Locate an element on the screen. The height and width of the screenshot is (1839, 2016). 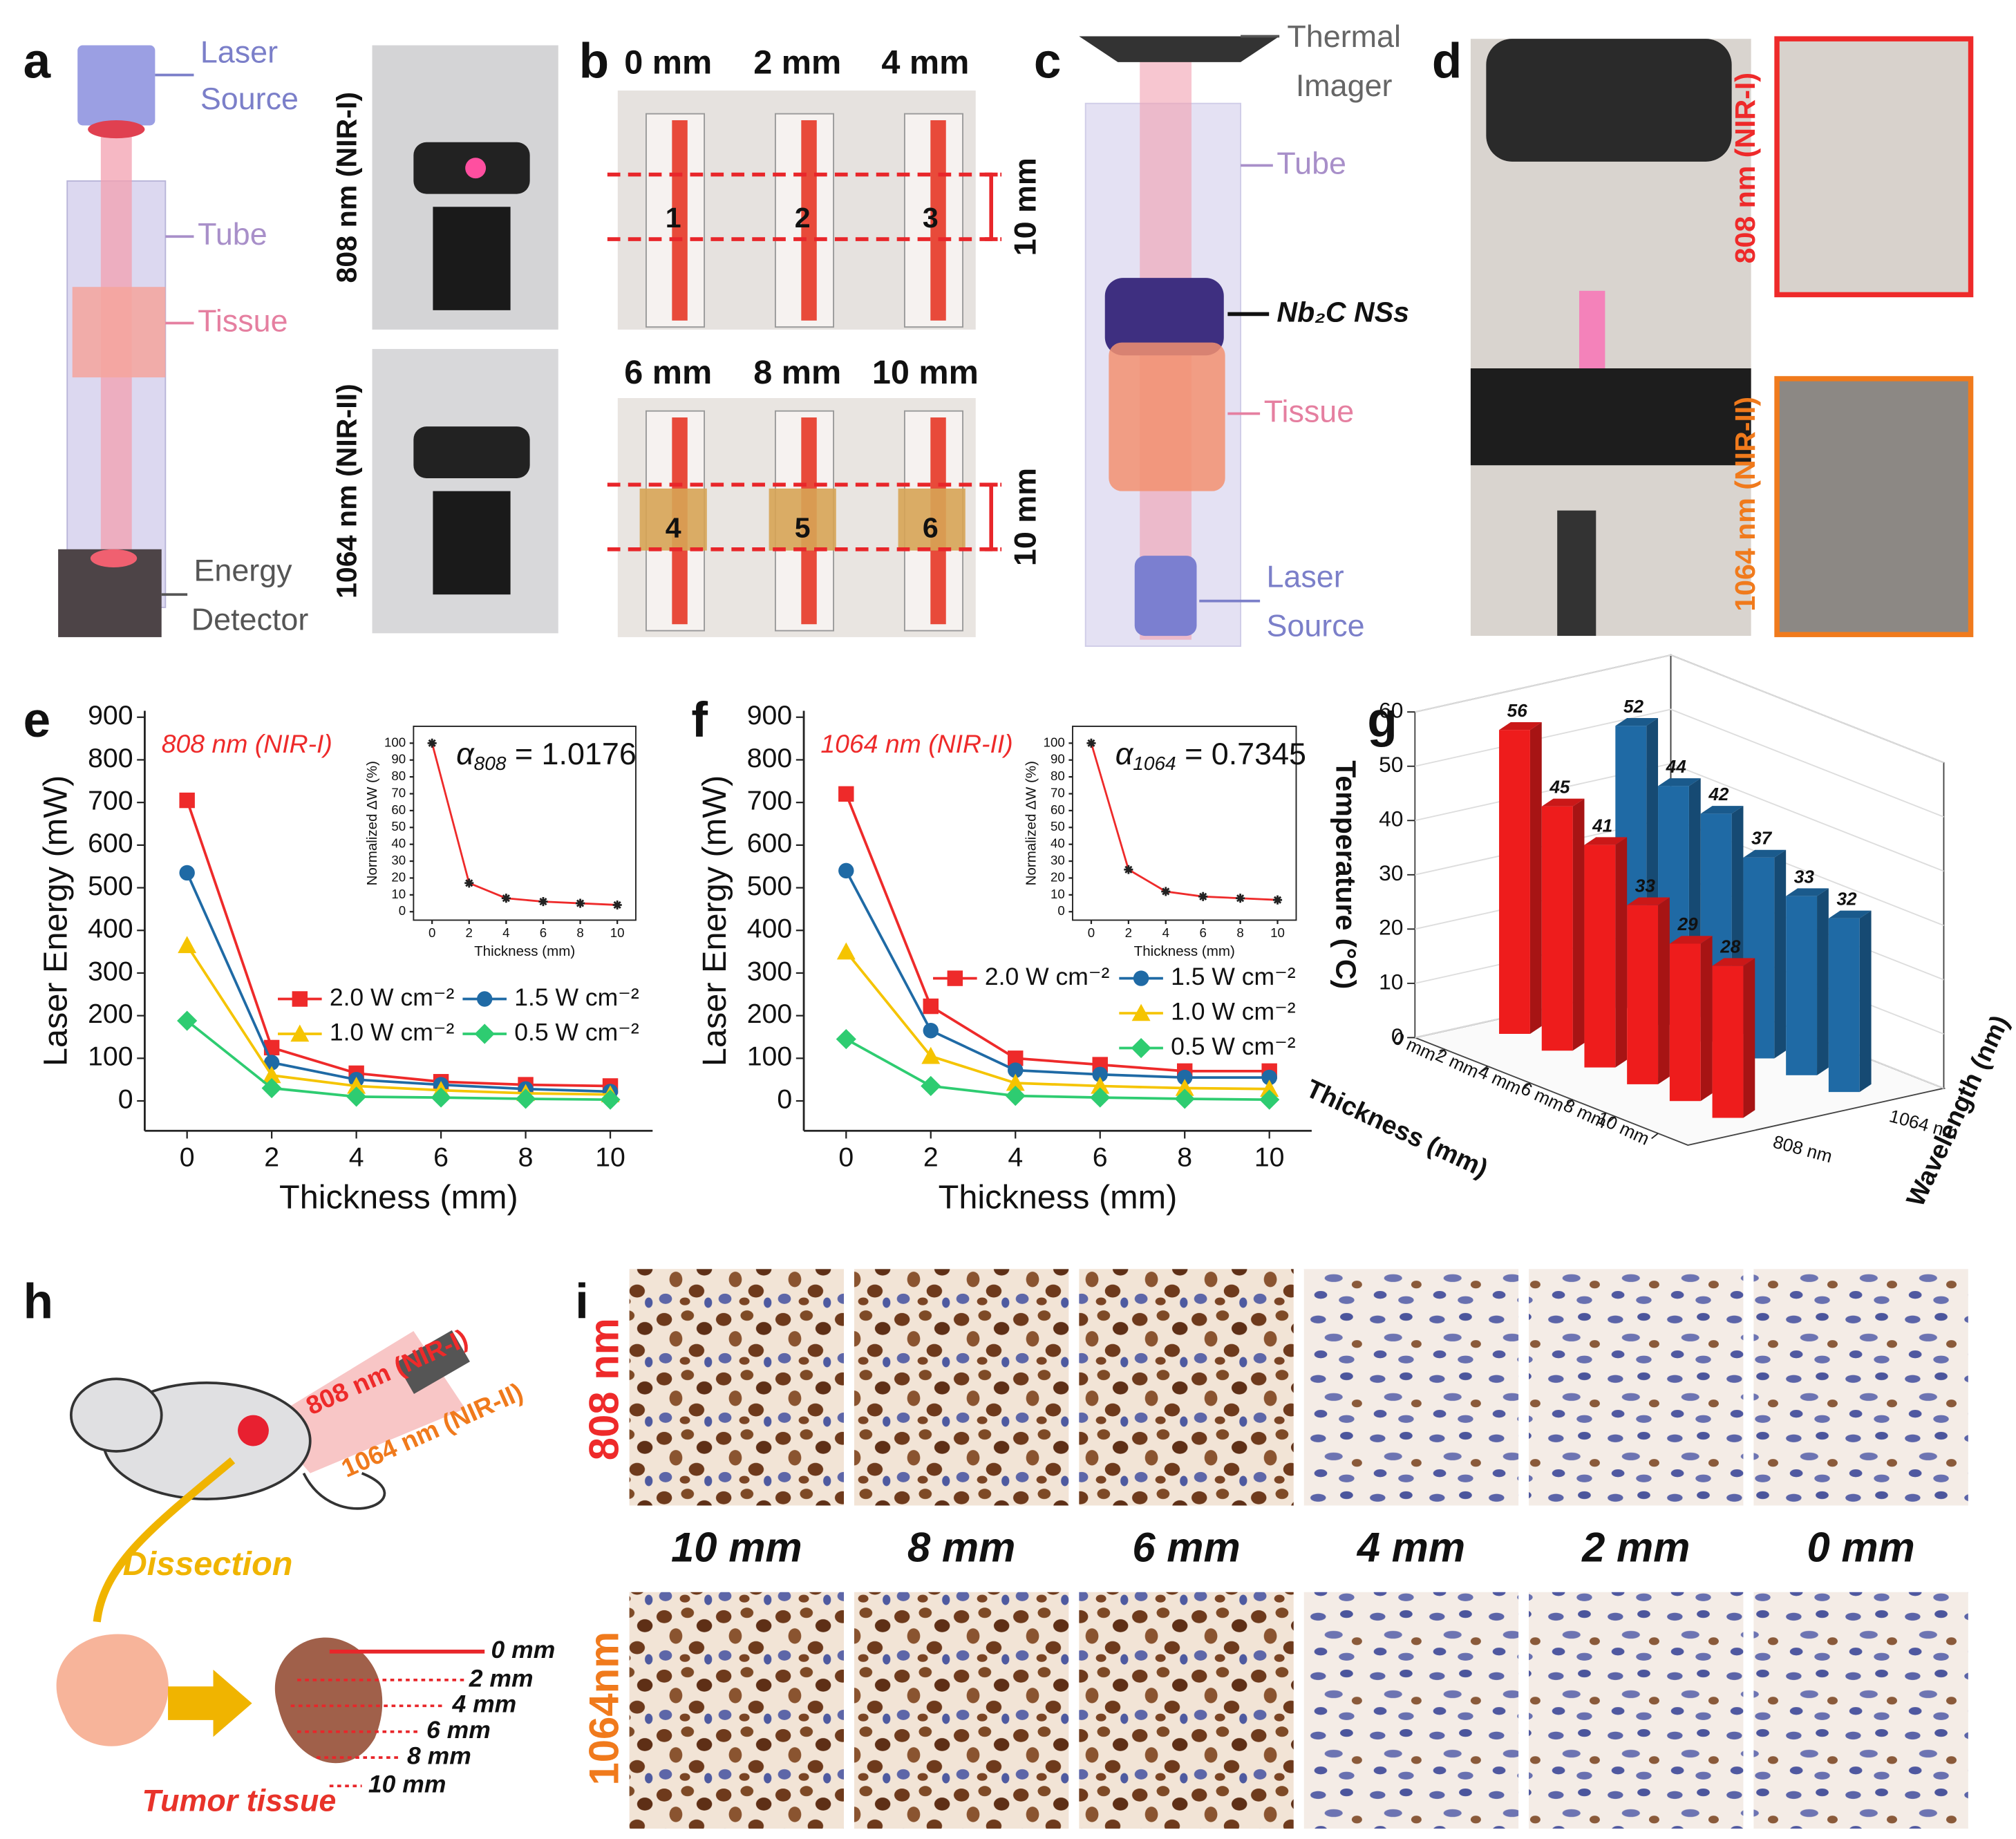
label: 3 is located at coordinates (931, 218).